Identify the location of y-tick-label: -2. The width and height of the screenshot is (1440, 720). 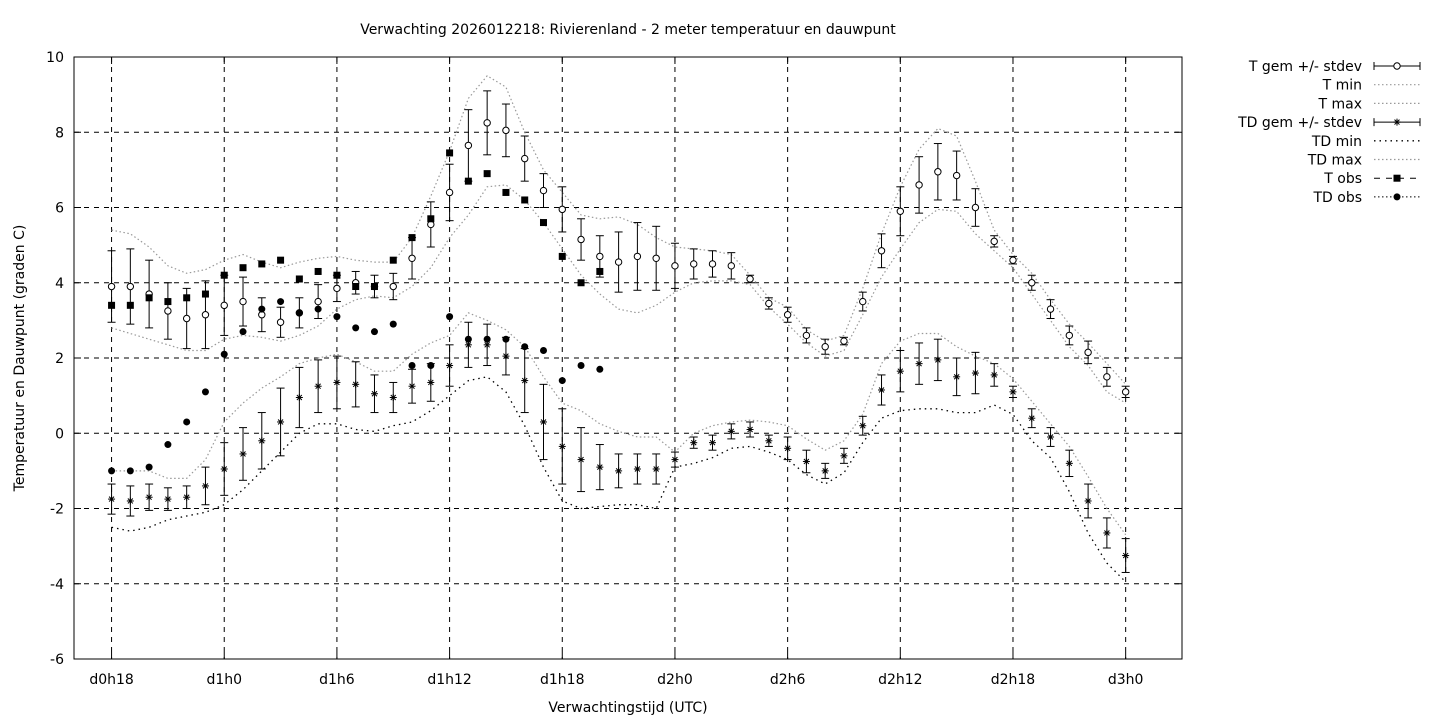
(57, 510).